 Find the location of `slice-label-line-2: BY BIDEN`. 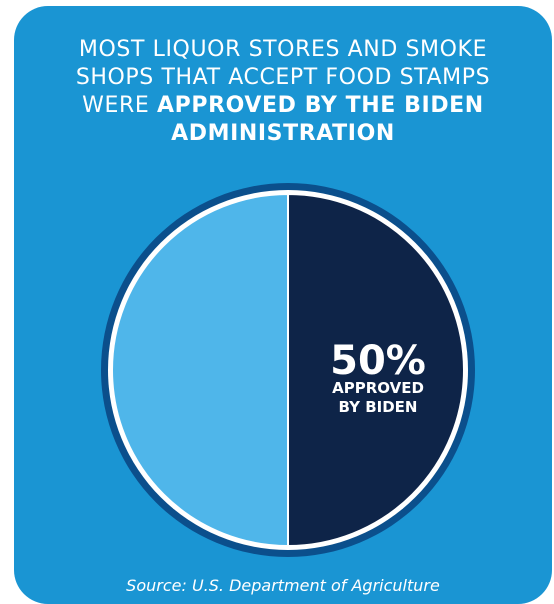

slice-label-line-2: BY BIDEN is located at coordinates (378, 407).